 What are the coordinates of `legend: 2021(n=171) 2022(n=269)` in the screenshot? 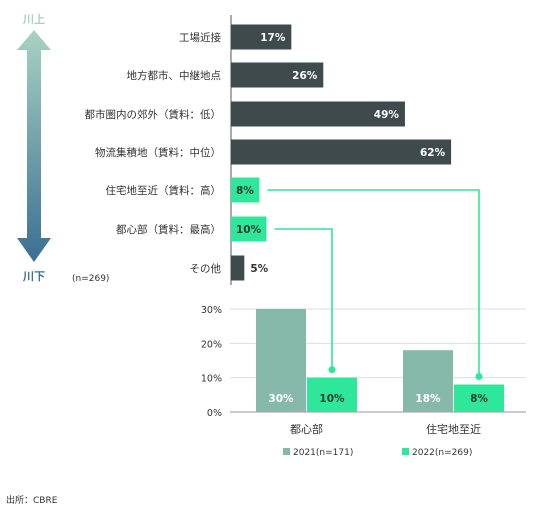 It's located at (377, 453).